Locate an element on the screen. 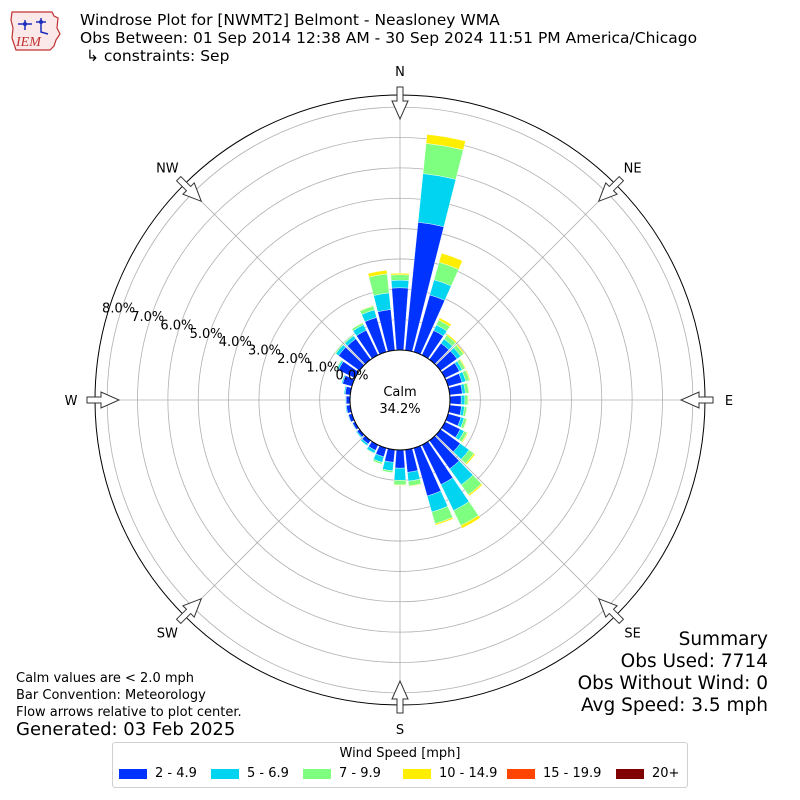 Image resolution: width=800 pixels, height=800 pixels. iem-logo: IEM is located at coordinates (35, 31).